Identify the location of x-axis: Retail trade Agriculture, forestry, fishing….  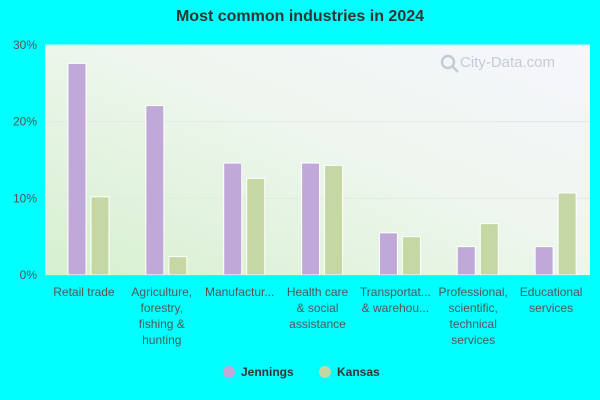
(317, 316).